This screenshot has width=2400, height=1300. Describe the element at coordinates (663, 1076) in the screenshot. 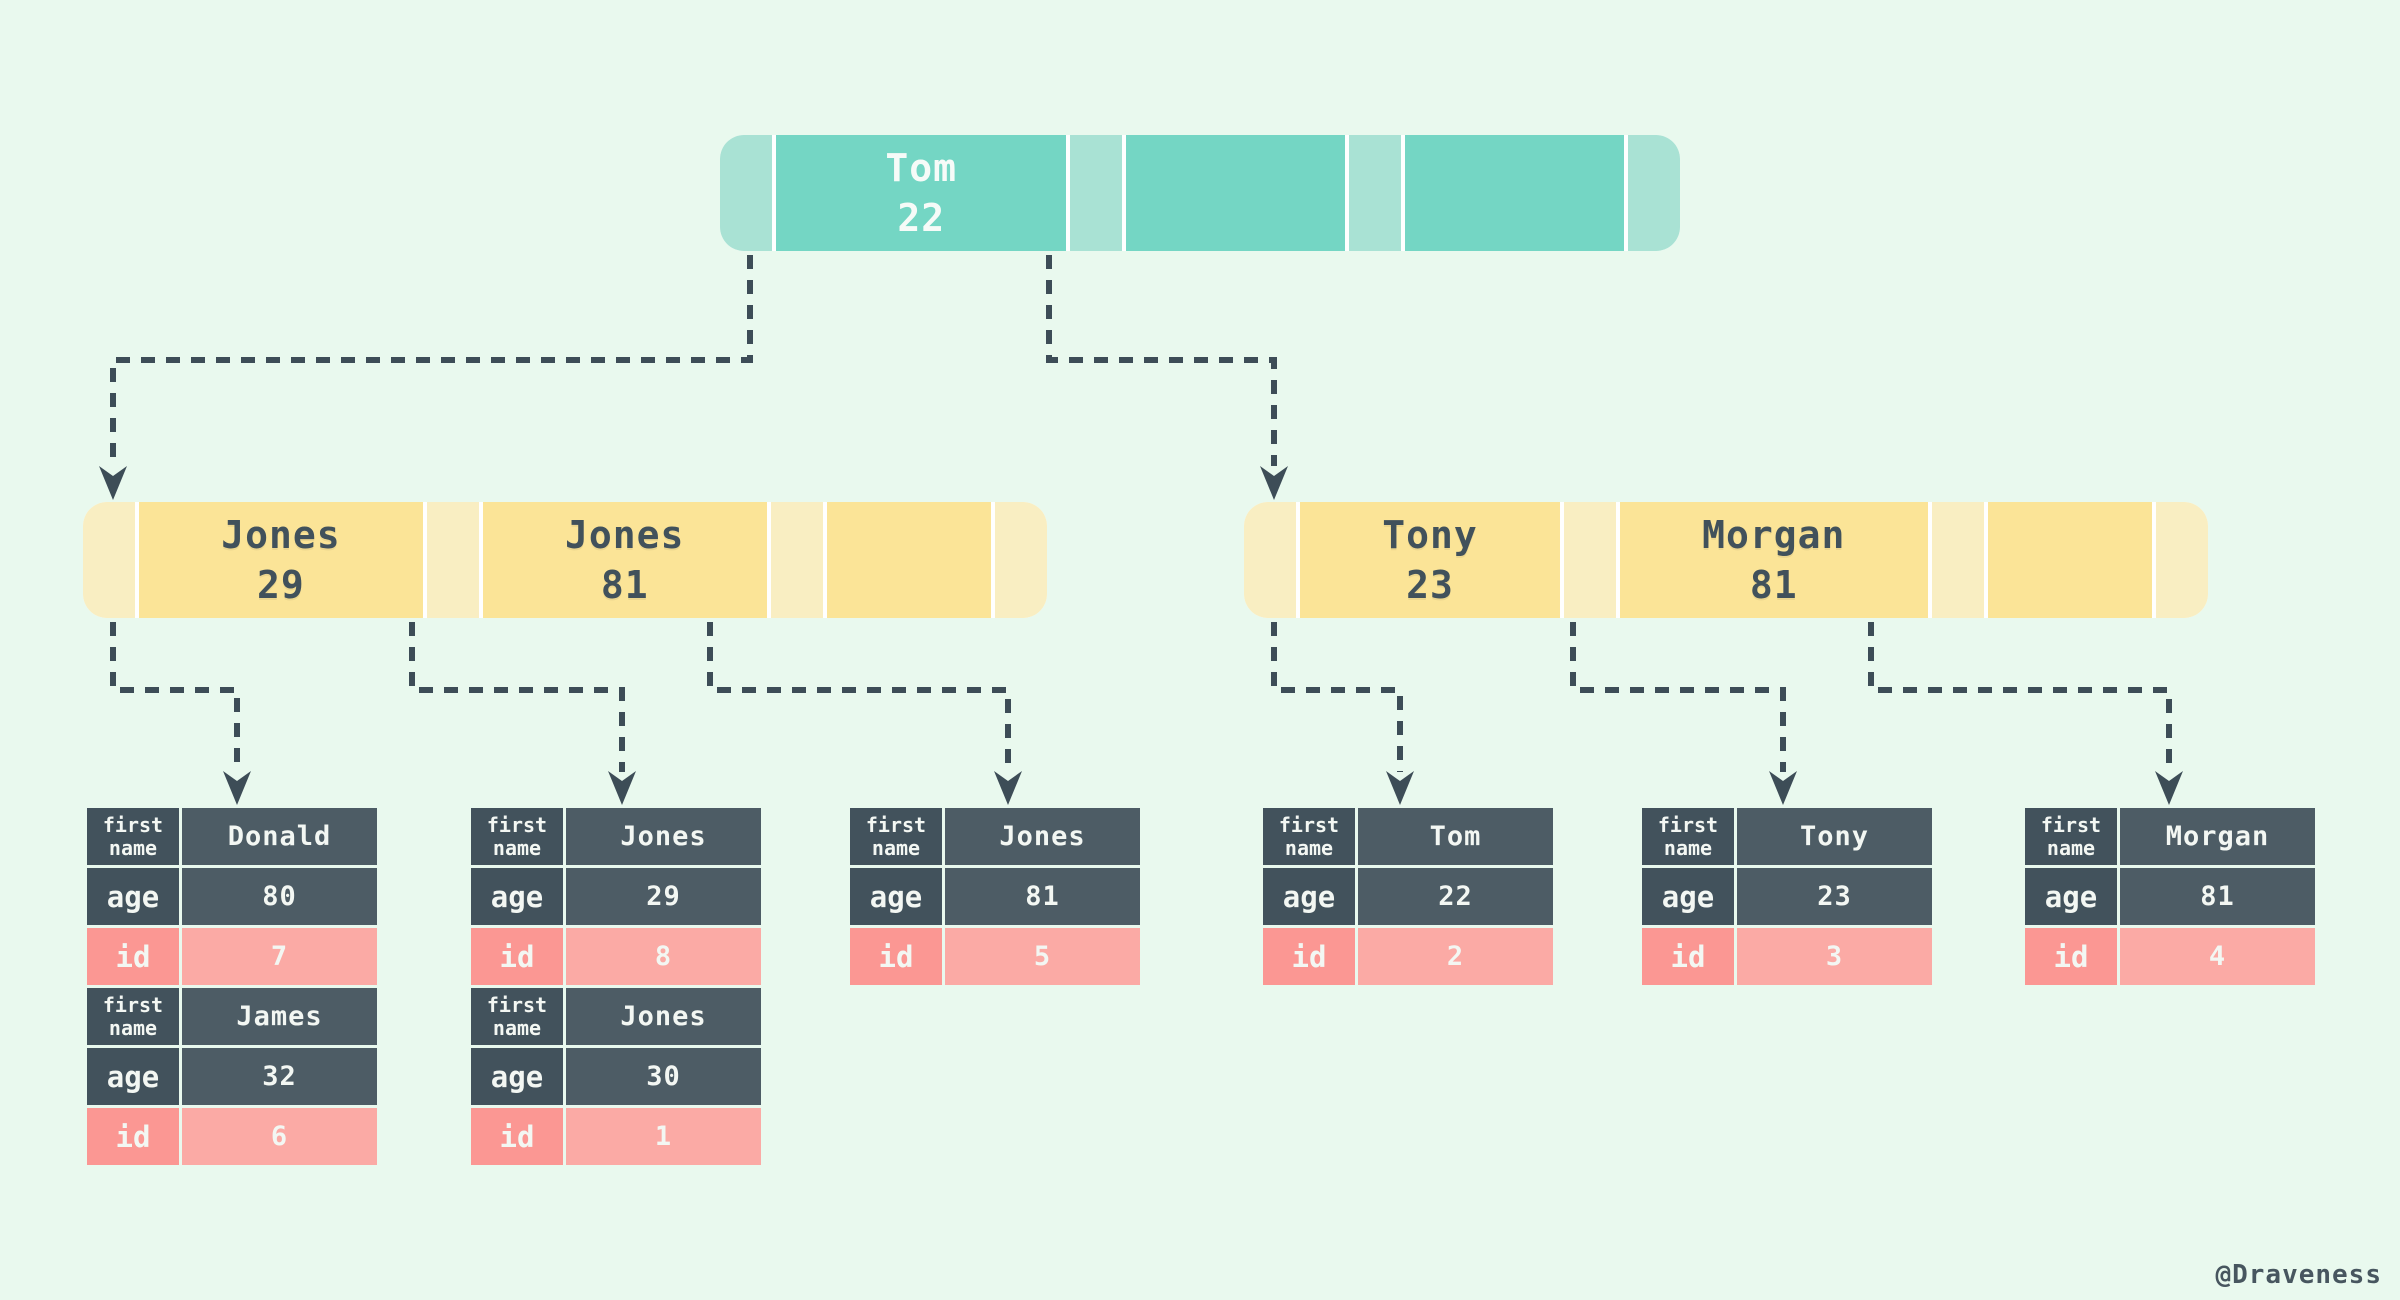

I see `age-value: 30` at that location.